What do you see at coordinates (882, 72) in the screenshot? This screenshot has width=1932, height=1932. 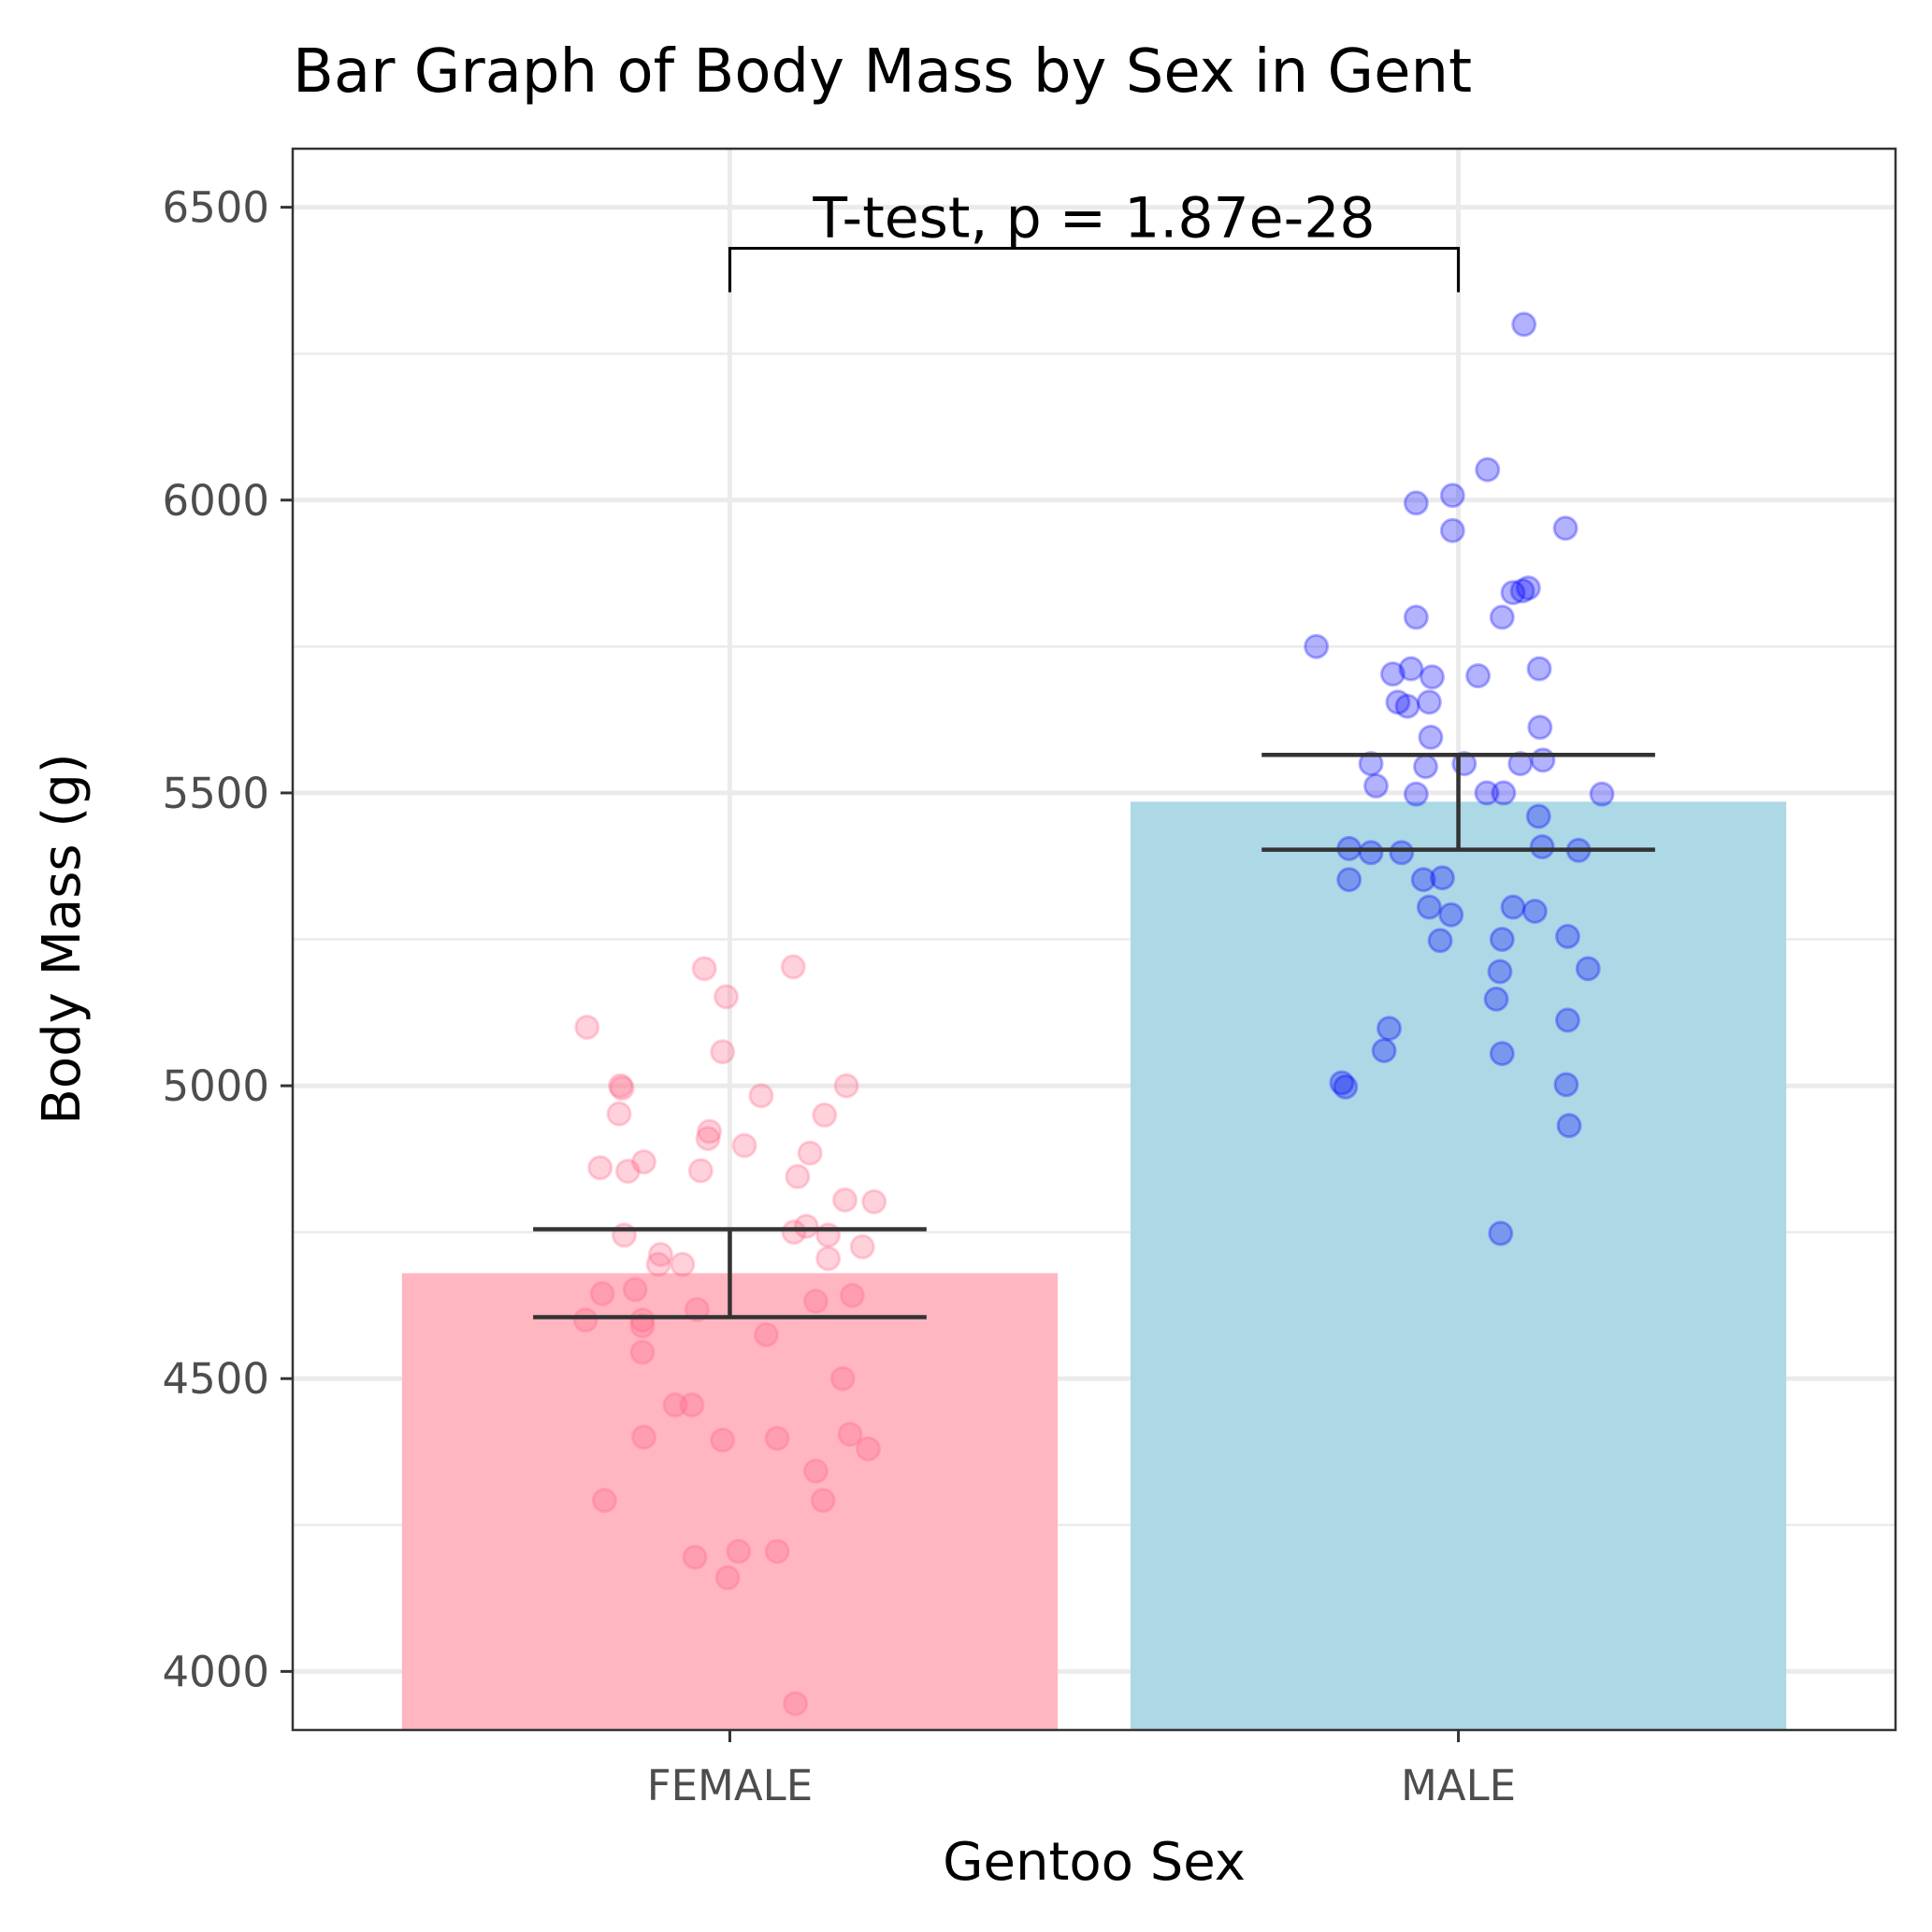 I see `chart-title: Bar Graph of Body Mass by Sex in Gent` at bounding box center [882, 72].